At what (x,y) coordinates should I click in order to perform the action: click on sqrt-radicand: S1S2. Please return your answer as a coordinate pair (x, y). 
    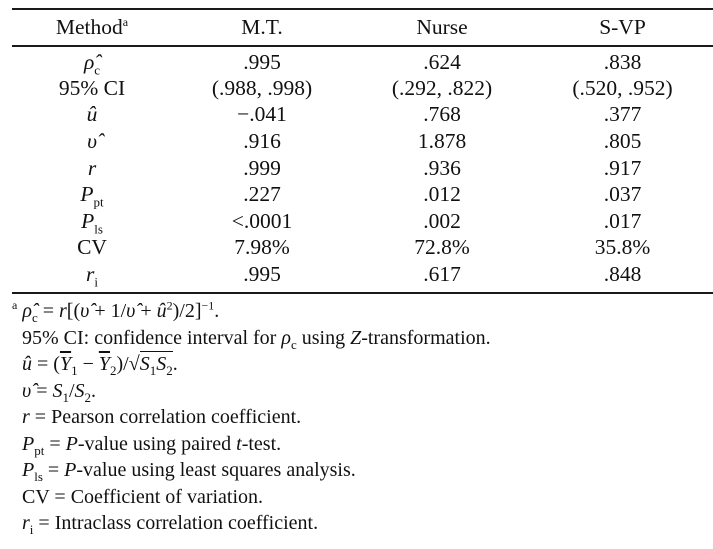
    Looking at the image, I should click on (156, 364).